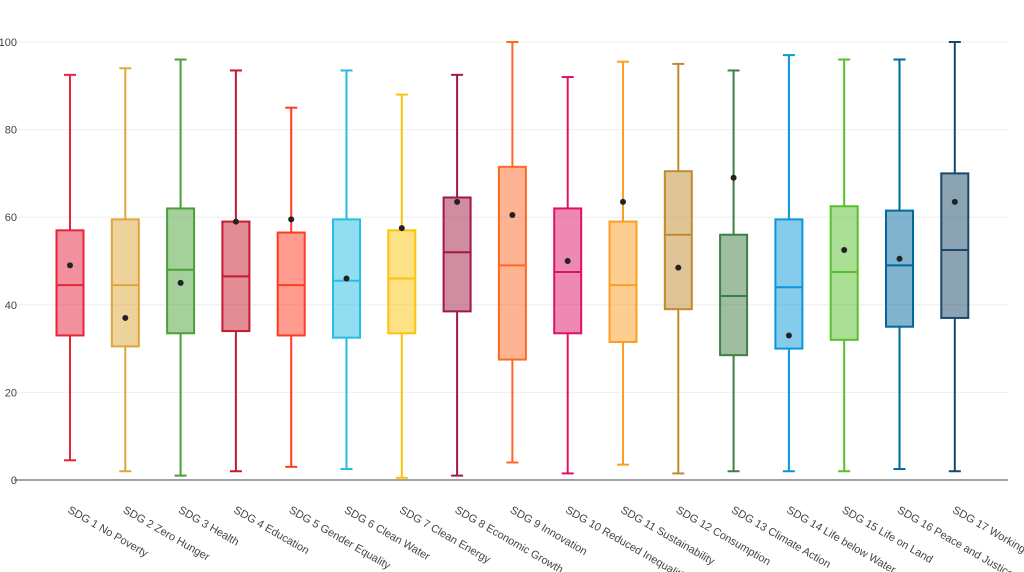 Image resolution: width=1024 pixels, height=572 pixels. Describe the element at coordinates (11, 393) in the screenshot. I see `y-tick-label-20: 20` at that location.